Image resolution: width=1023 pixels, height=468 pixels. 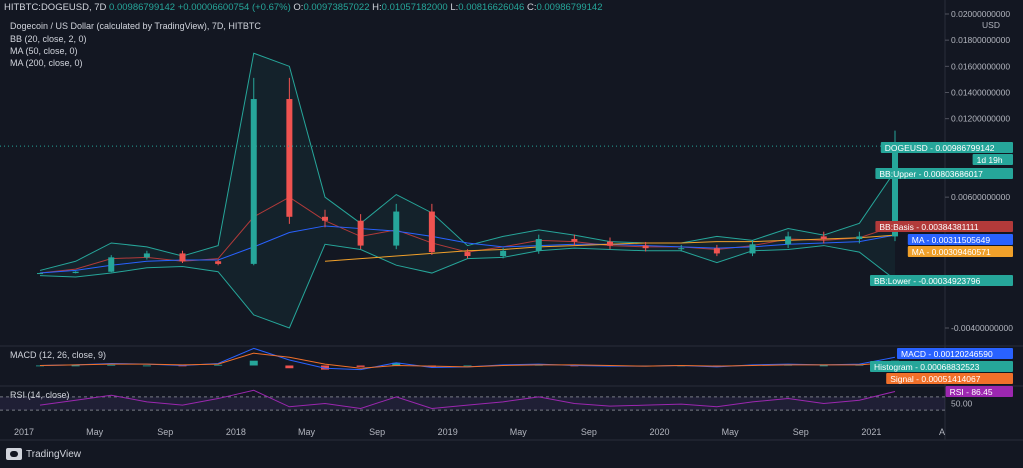 I want to click on high-label: H:, so click(x=377, y=7).